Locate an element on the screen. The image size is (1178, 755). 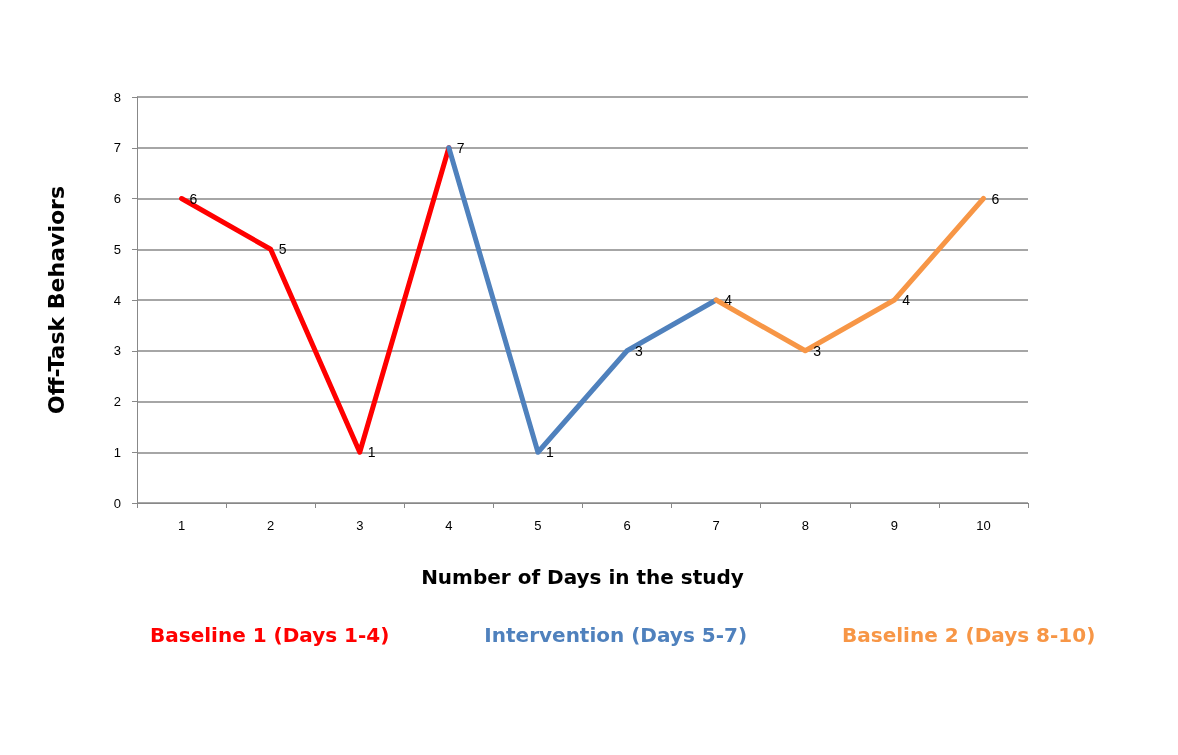
text: Baseline 2 (Days 8-10) is located at coordinates (969, 635).